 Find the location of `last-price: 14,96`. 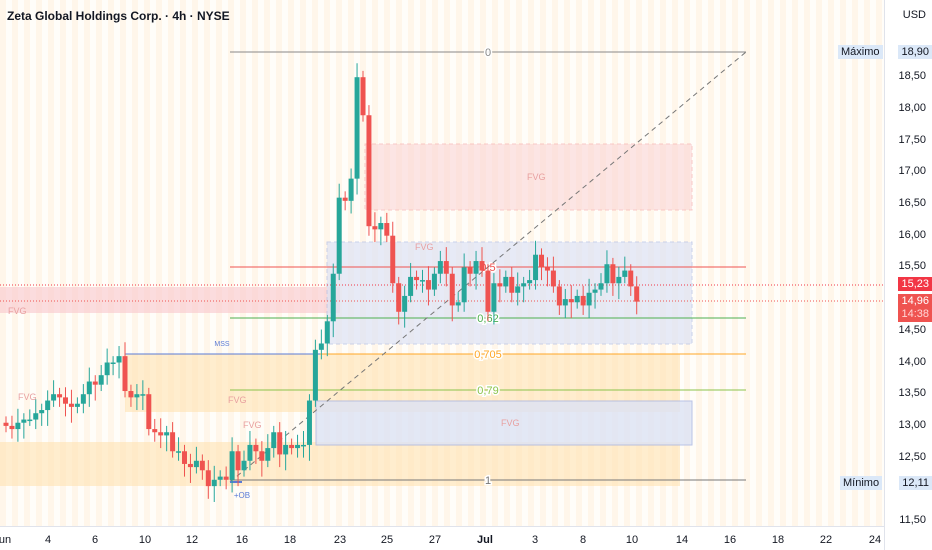

last-price: 14,96 is located at coordinates (915, 301).